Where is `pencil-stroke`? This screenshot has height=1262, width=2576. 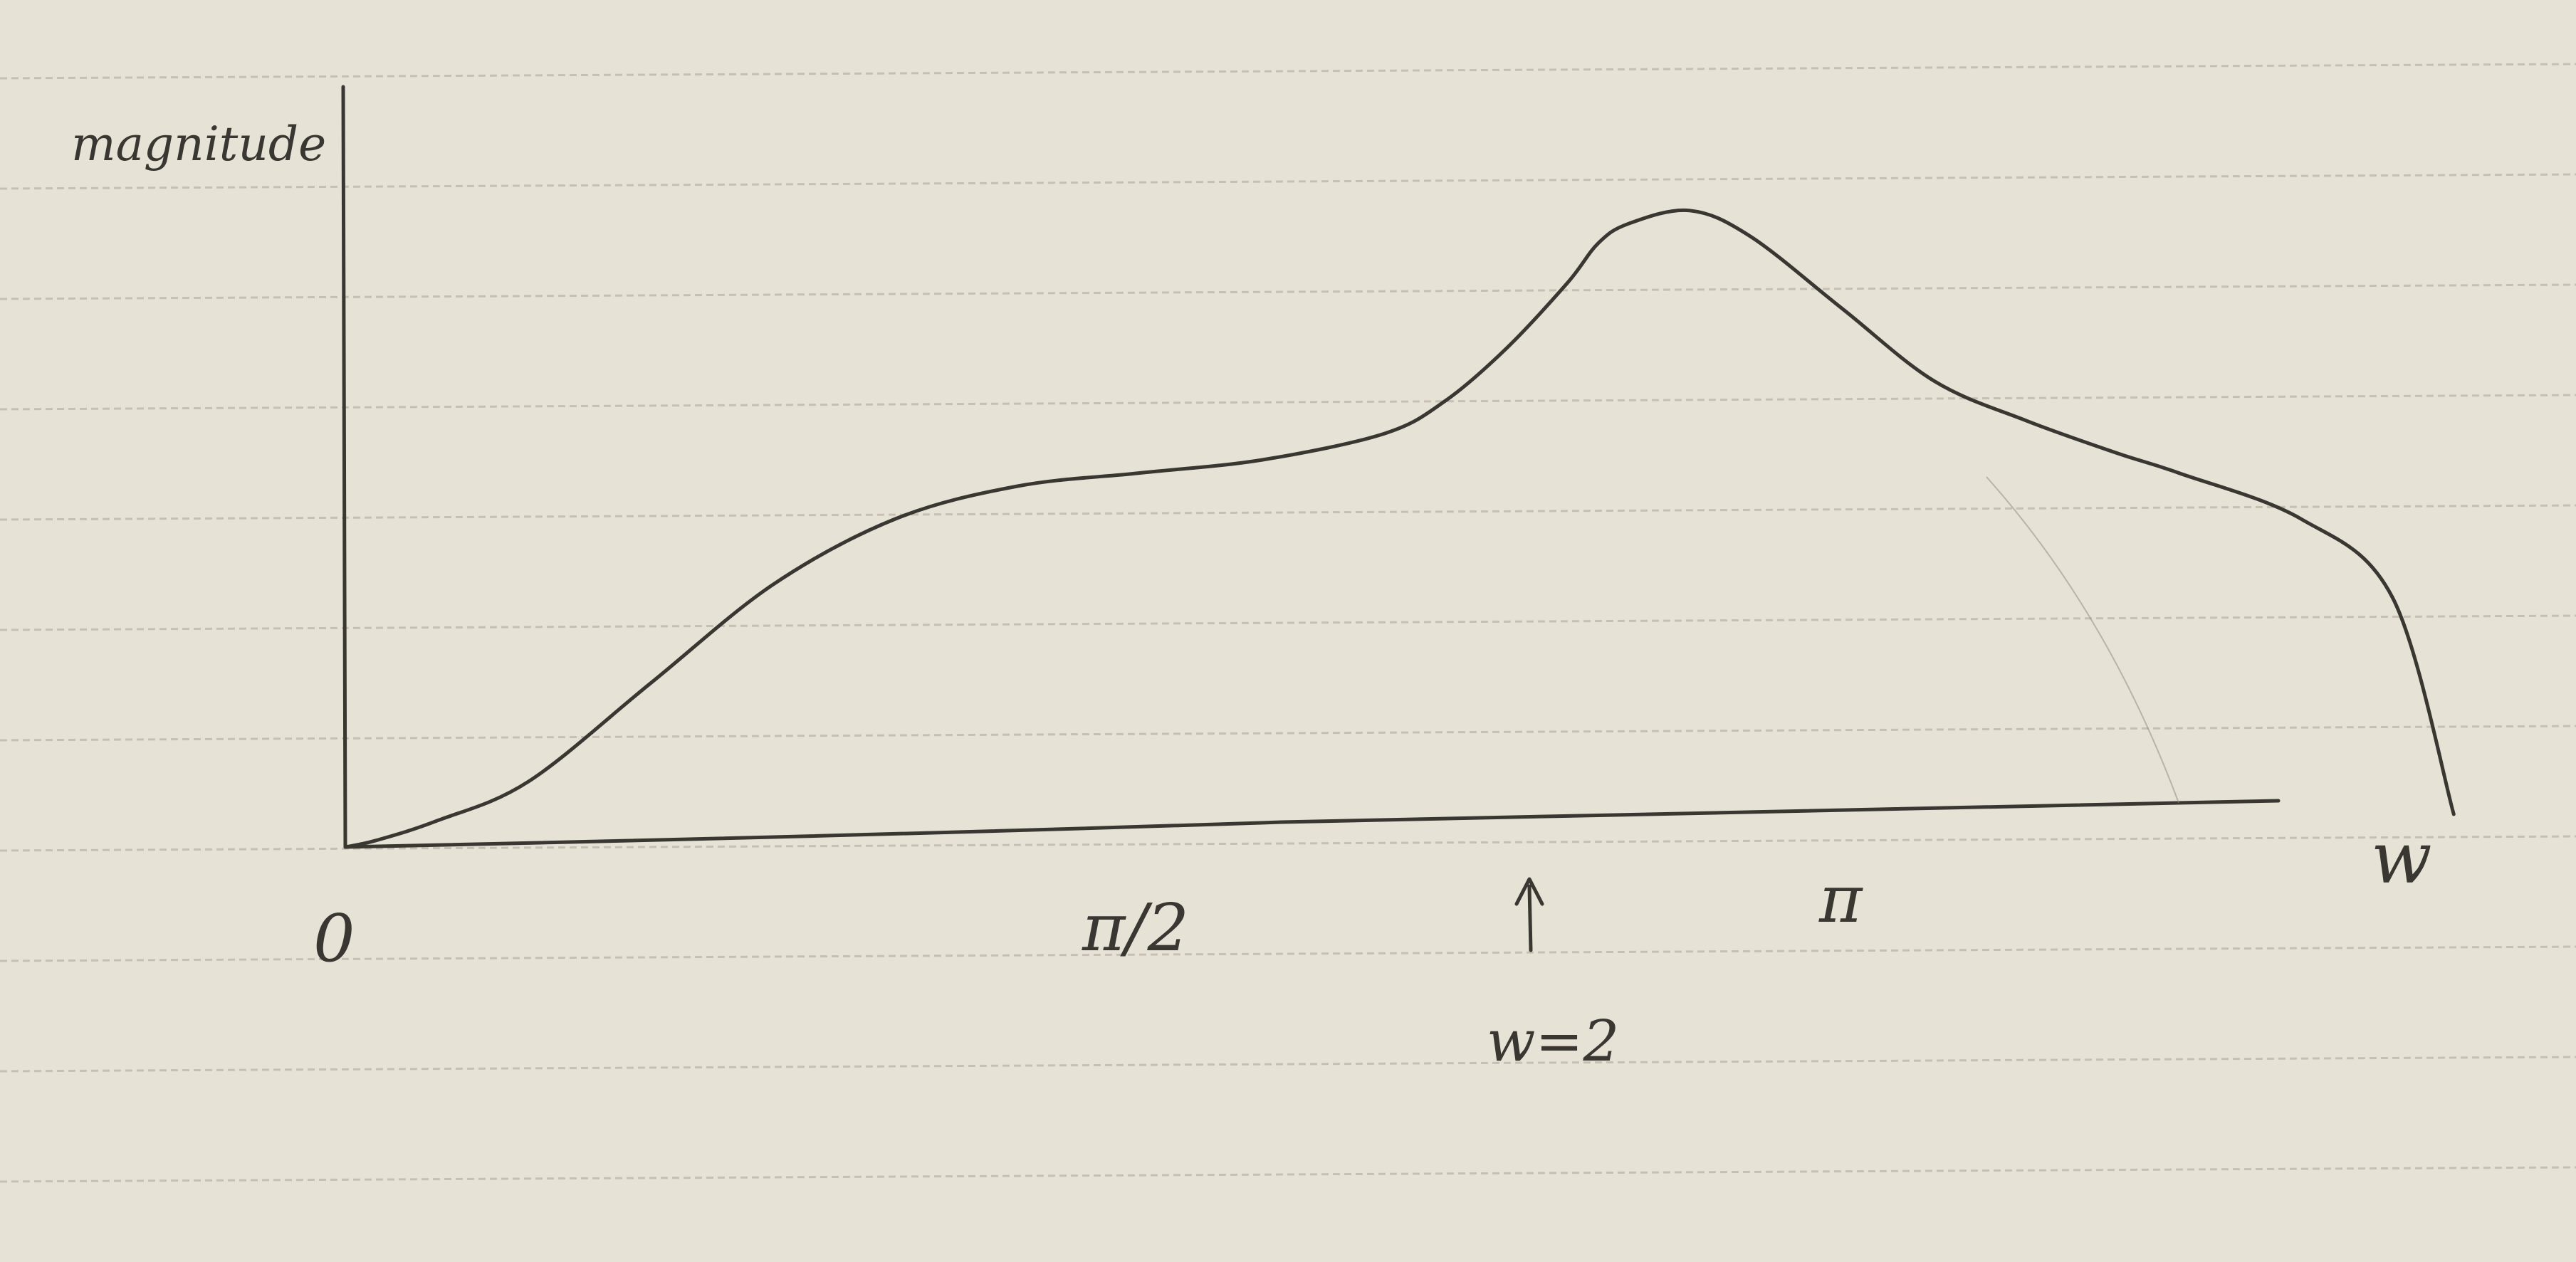 pencil-stroke is located at coordinates (2082, 640).